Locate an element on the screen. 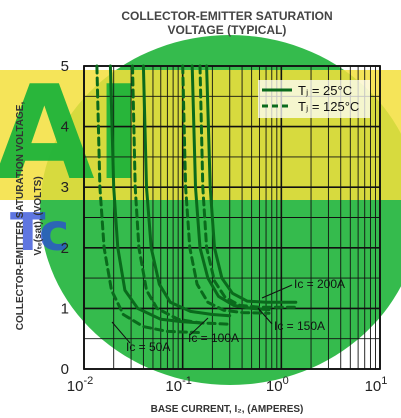 Image resolution: width=401 pixels, height=418 pixels. y-tick-label: 2 is located at coordinates (65, 248).